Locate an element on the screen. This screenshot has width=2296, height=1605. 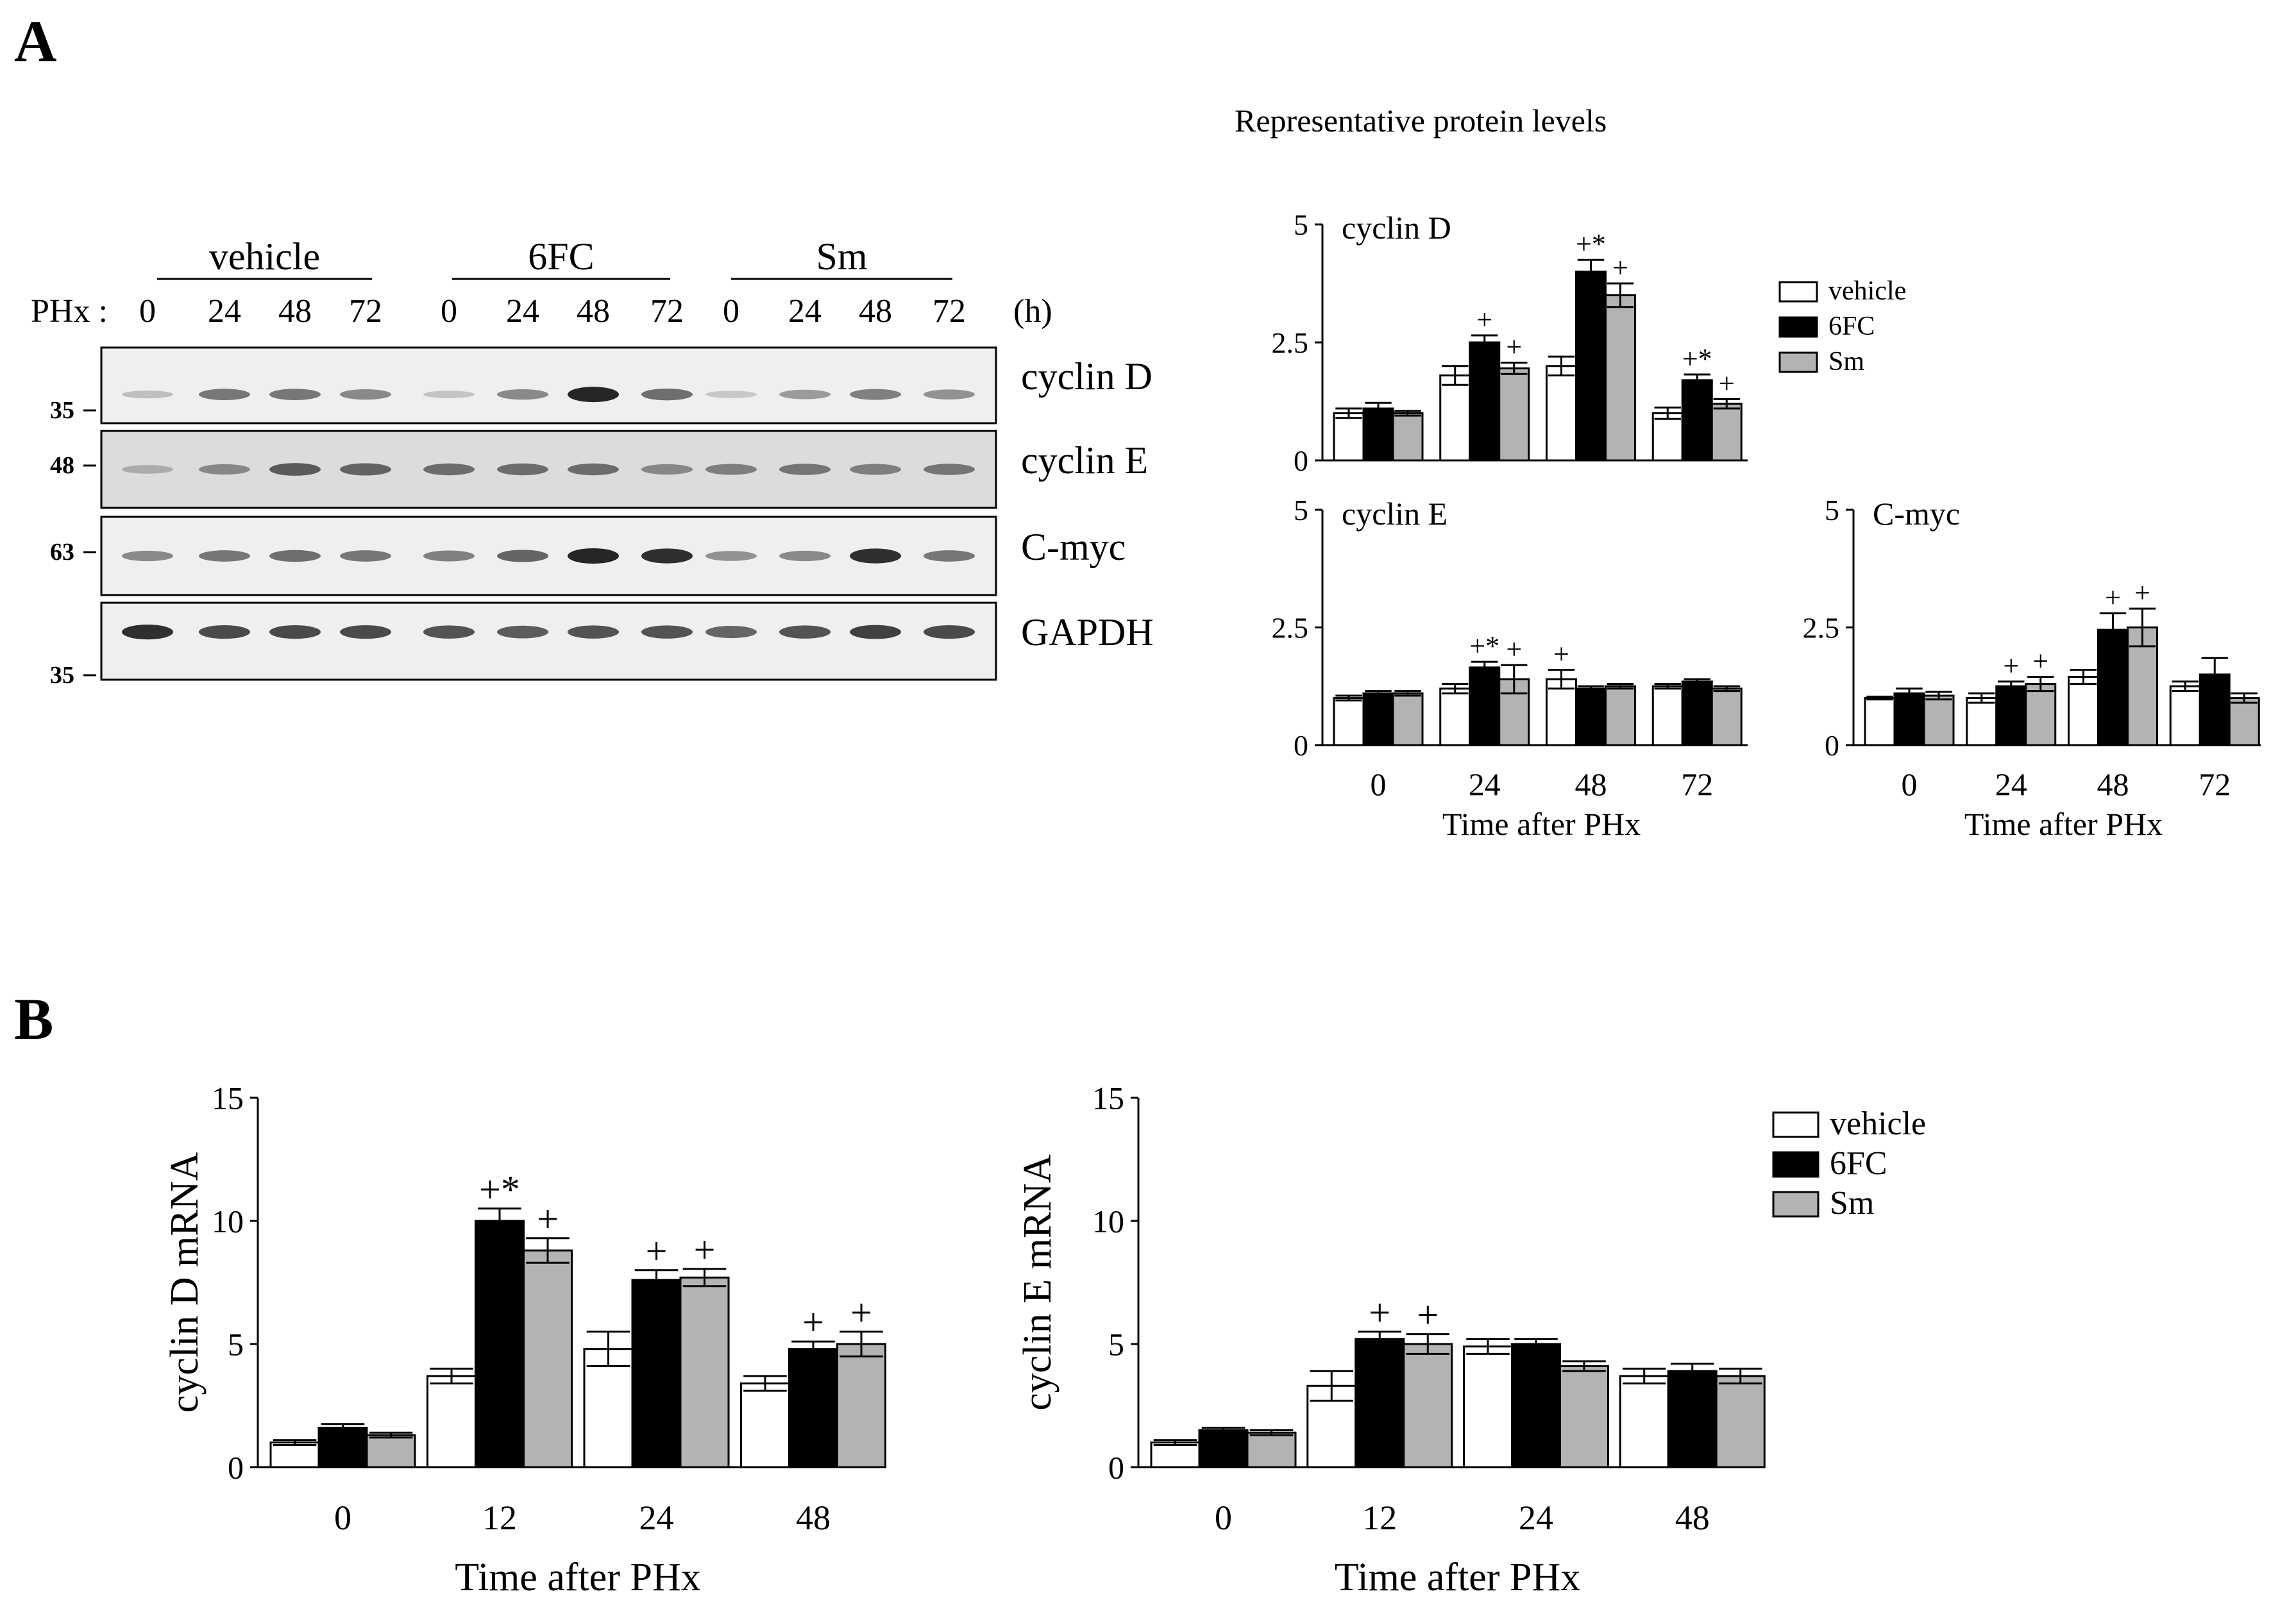
chart-0: 02.55+++*++*+cyclin D is located at coordinates (1510, 342).